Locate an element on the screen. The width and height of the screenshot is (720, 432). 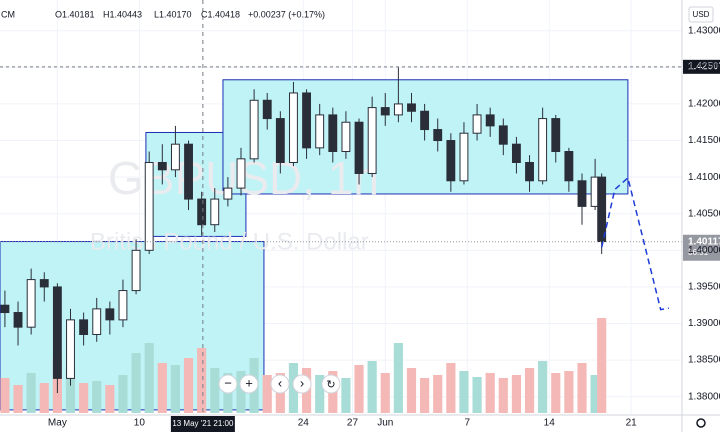
y-tick-label: 1.42500 is located at coordinates (704, 67).